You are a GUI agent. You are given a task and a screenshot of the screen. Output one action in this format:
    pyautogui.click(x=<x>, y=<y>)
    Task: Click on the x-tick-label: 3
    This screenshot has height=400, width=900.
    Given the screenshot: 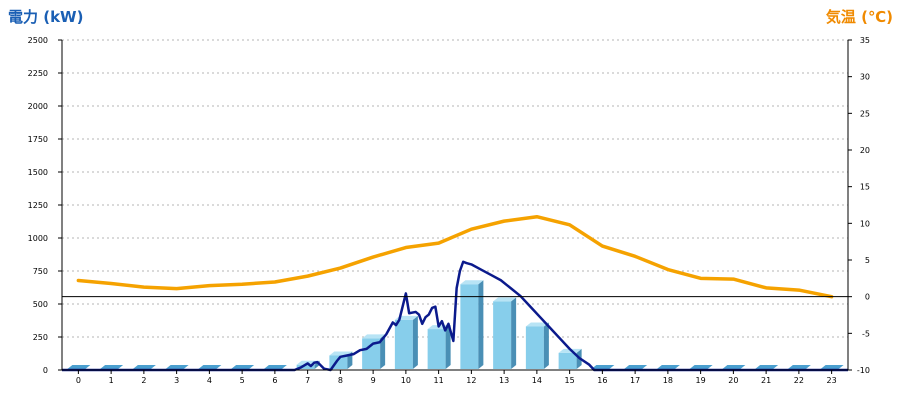 What is the action you would take?
    pyautogui.click(x=176, y=380)
    